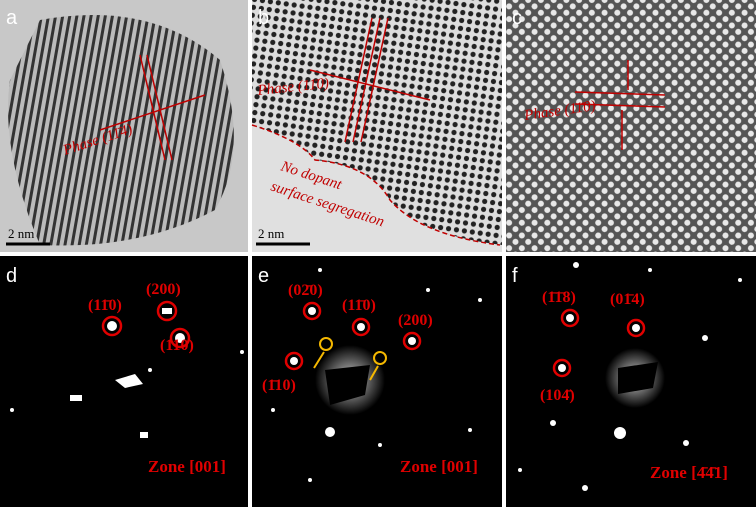 The image size is (756, 507). I want to click on miller-index: (01̄4), so click(627, 299).